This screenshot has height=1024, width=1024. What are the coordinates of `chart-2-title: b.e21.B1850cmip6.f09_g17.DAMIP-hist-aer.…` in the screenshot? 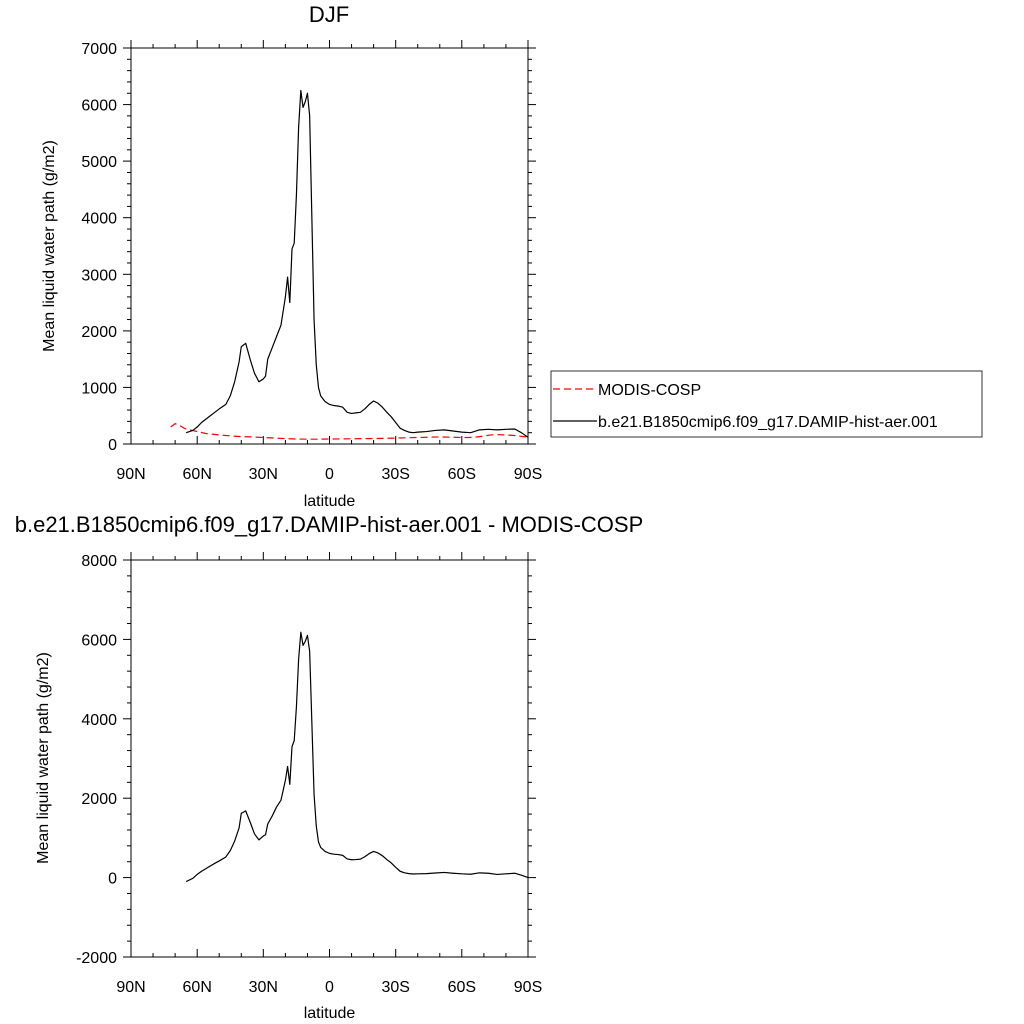 It's located at (329, 524).